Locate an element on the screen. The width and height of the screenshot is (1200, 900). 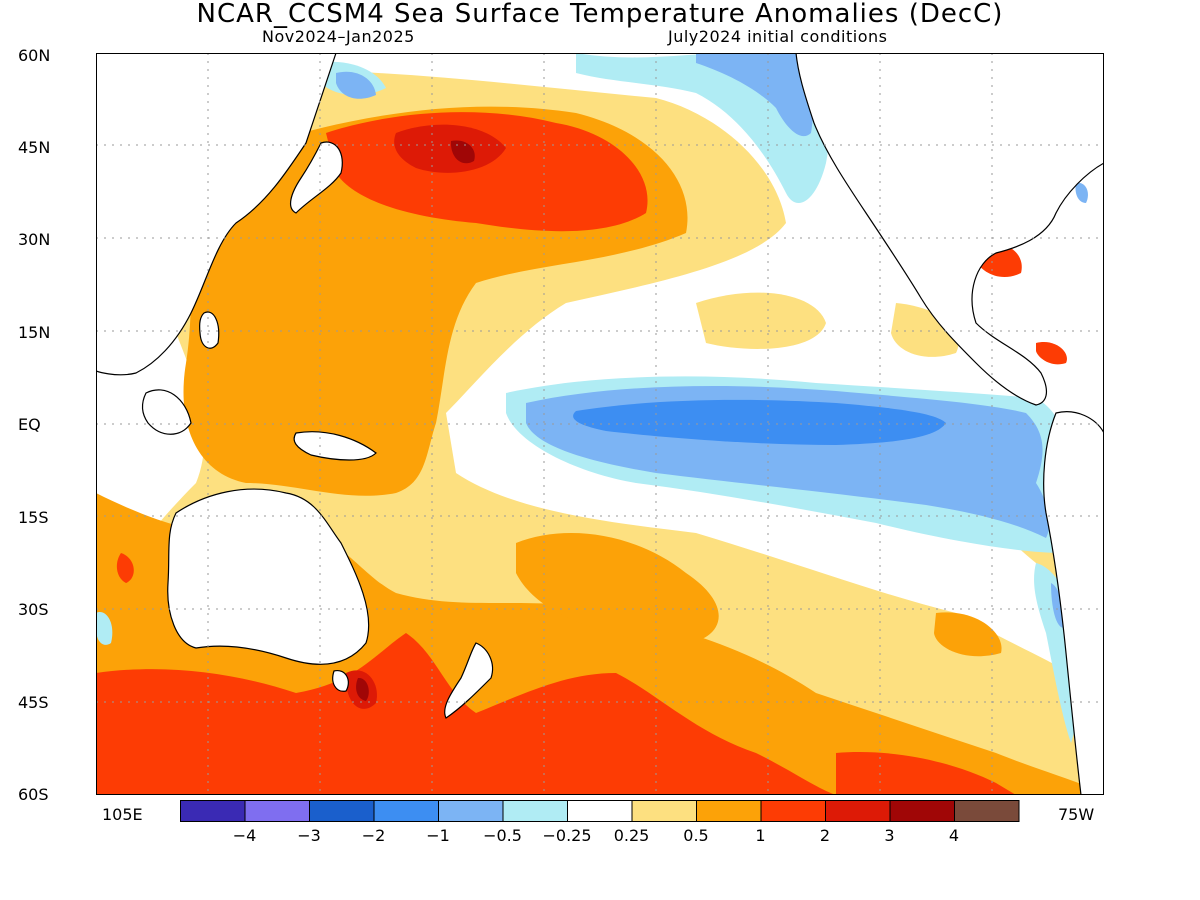
lat-label-45n: 45N is located at coordinates (34, 147).